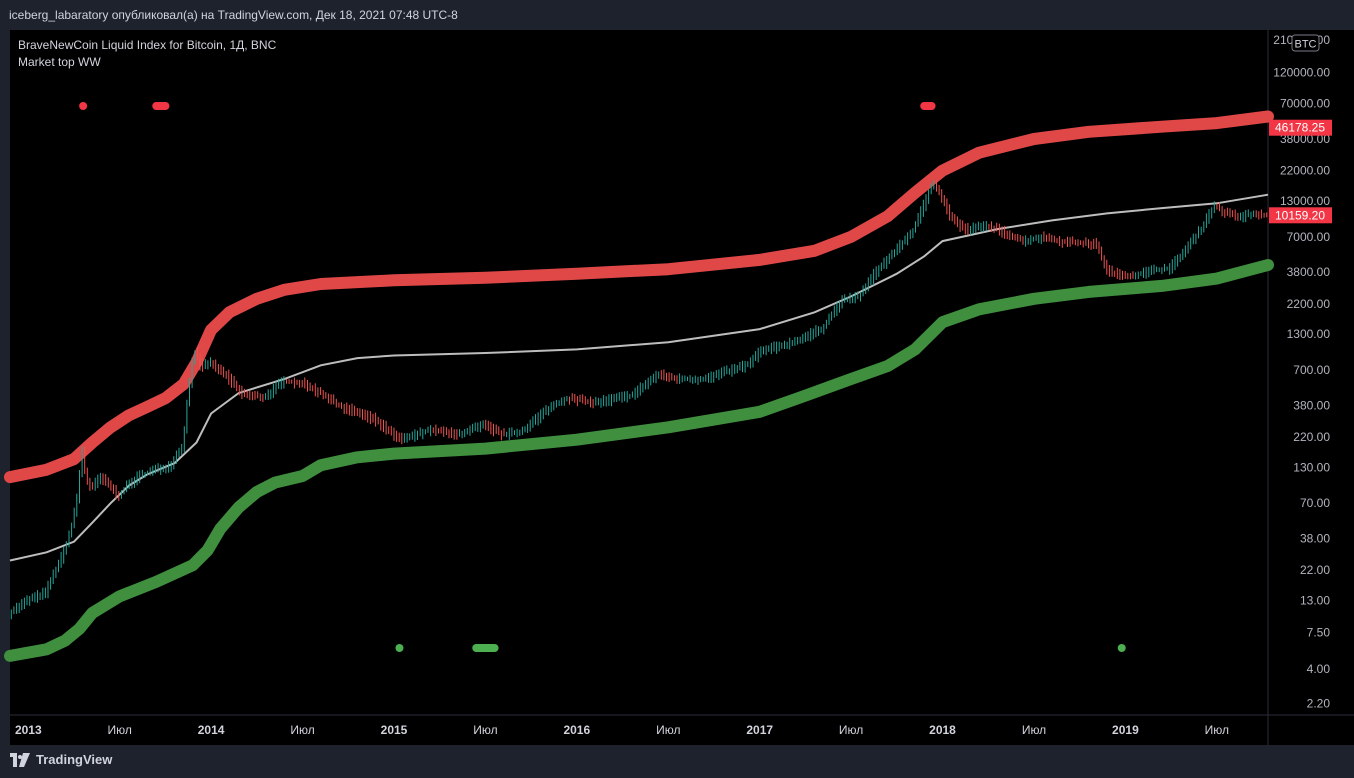 This screenshot has height=778, width=1354. I want to click on y-tick-label: 2.20, so click(1319, 703).